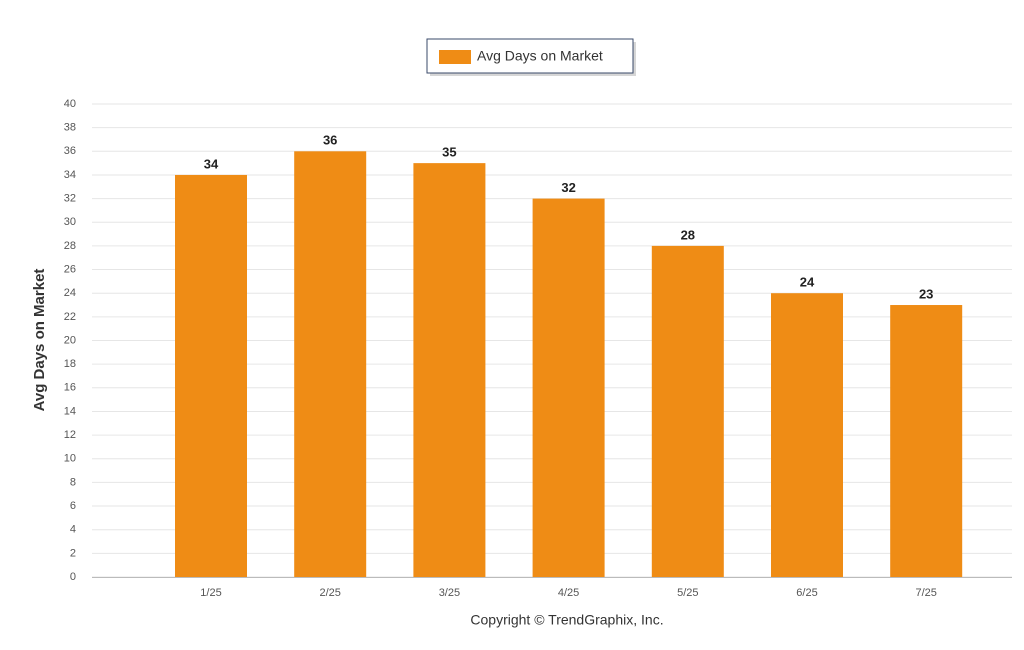 Image resolution: width=1024 pixels, height=650 pixels. I want to click on y-tick-label: 22, so click(70, 317).